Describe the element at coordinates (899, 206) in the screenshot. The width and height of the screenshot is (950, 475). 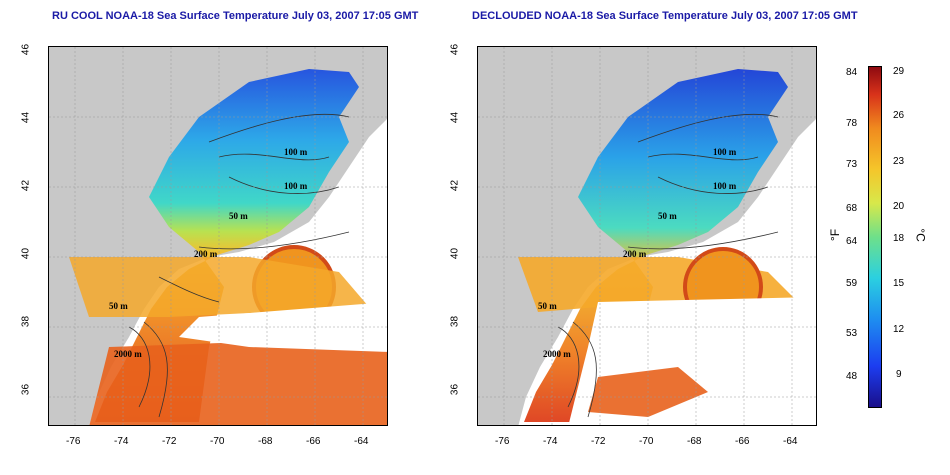
I see `colorbar-c-label: 20` at that location.